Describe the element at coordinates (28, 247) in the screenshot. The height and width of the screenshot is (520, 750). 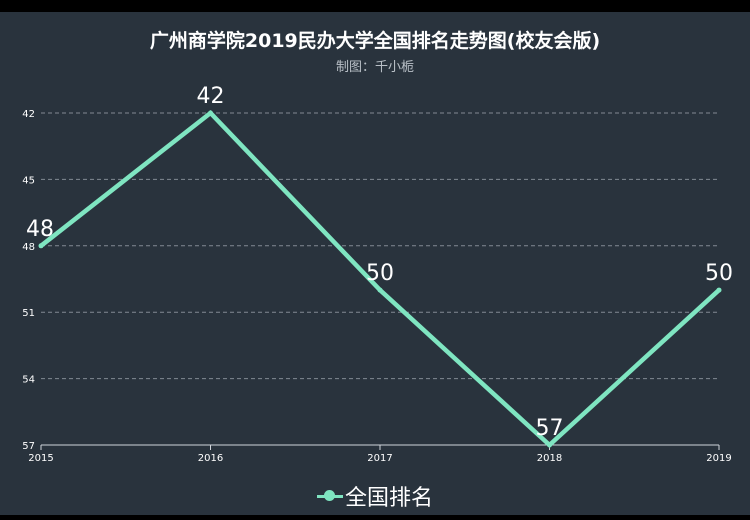
I see `y-tick-label: 48` at that location.